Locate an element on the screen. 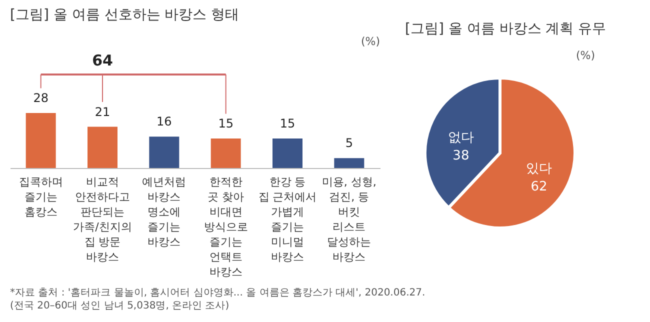 The width and height of the screenshot is (650, 322). data-label: 21 is located at coordinates (102, 111).